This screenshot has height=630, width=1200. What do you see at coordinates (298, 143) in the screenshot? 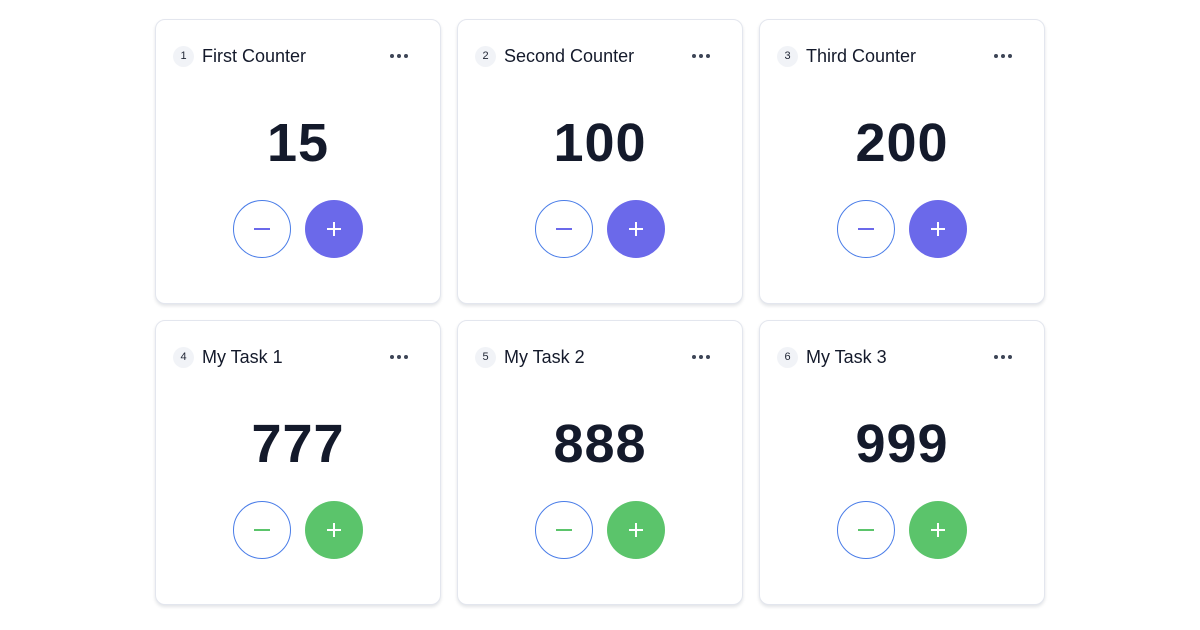
I see `counter-value: 15` at bounding box center [298, 143].